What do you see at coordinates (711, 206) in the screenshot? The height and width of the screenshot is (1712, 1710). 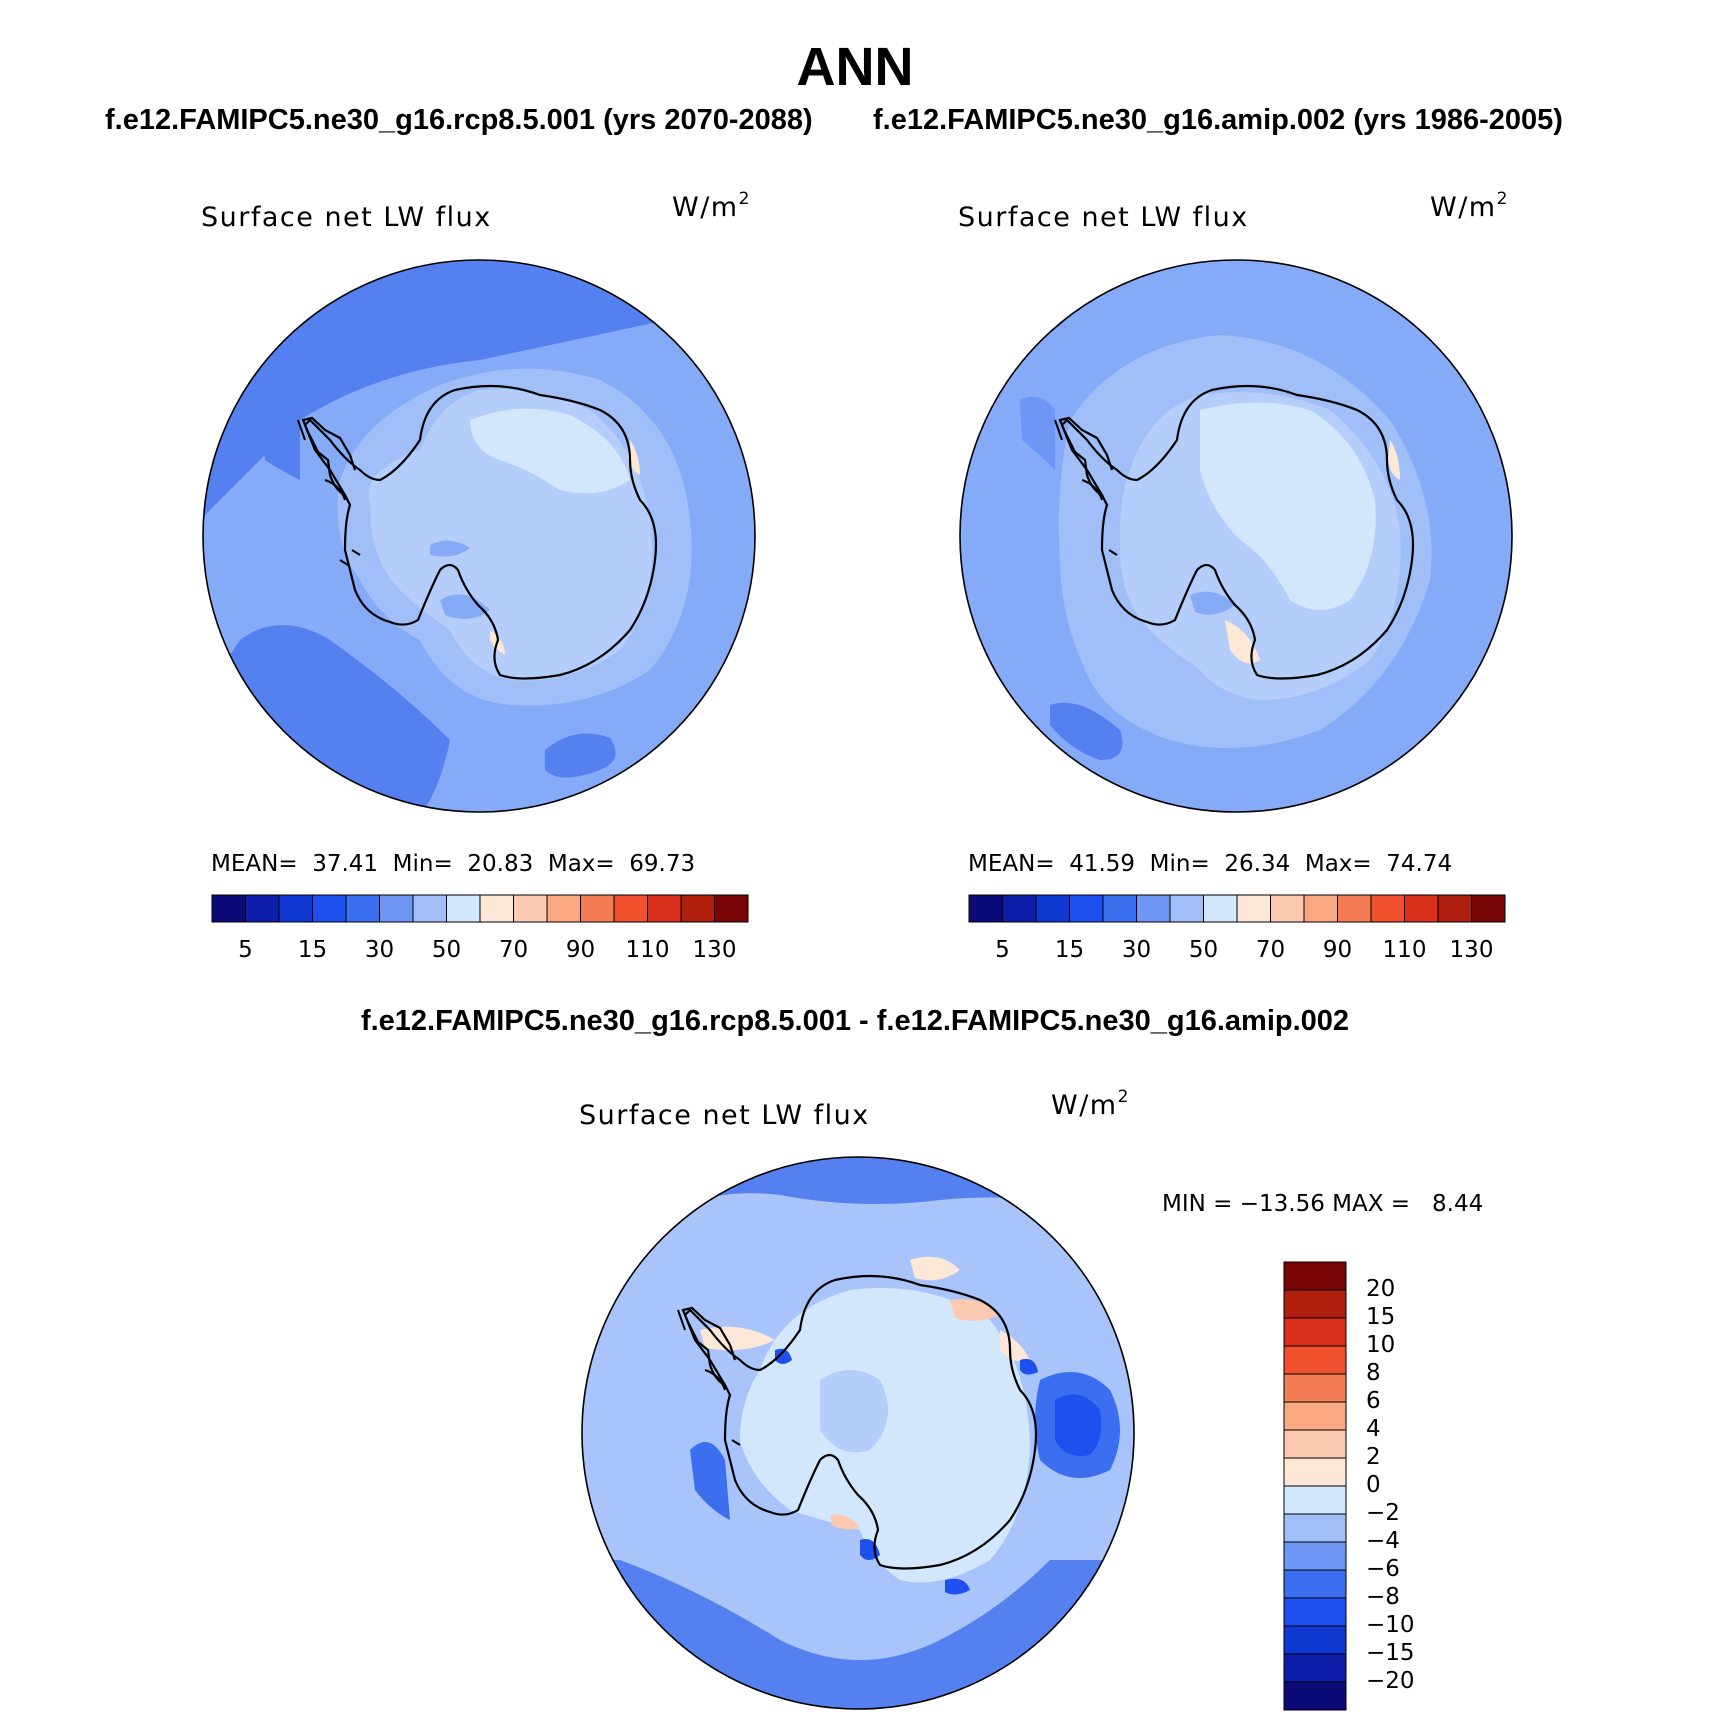 I see `panel1-units-label: W/m2` at bounding box center [711, 206].